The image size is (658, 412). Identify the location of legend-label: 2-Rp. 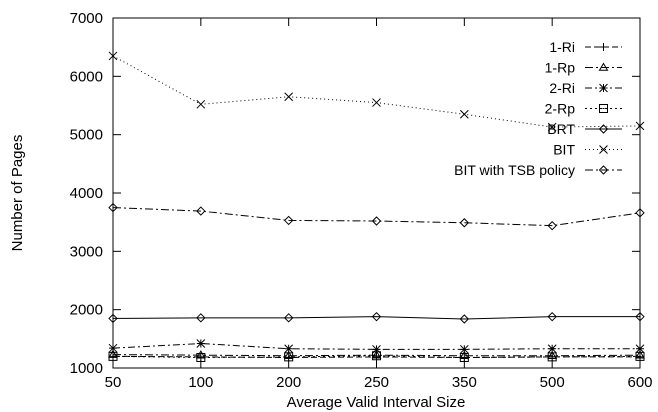
(560, 109).